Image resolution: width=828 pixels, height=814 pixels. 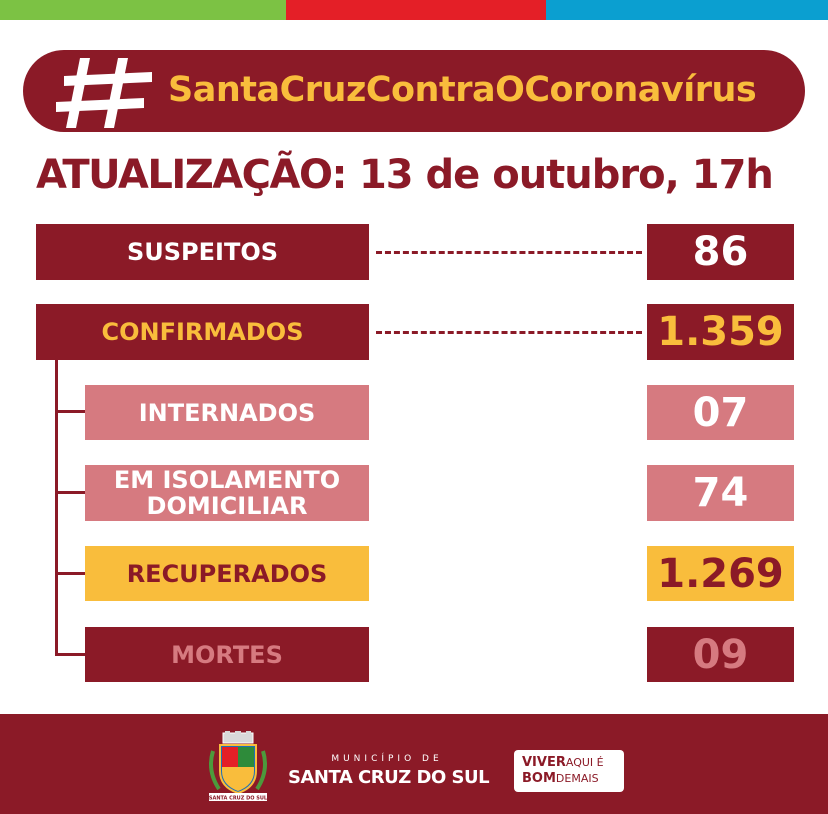 What do you see at coordinates (544, 762) in the screenshot?
I see `slogan-line1-bold: VIVER` at bounding box center [544, 762].